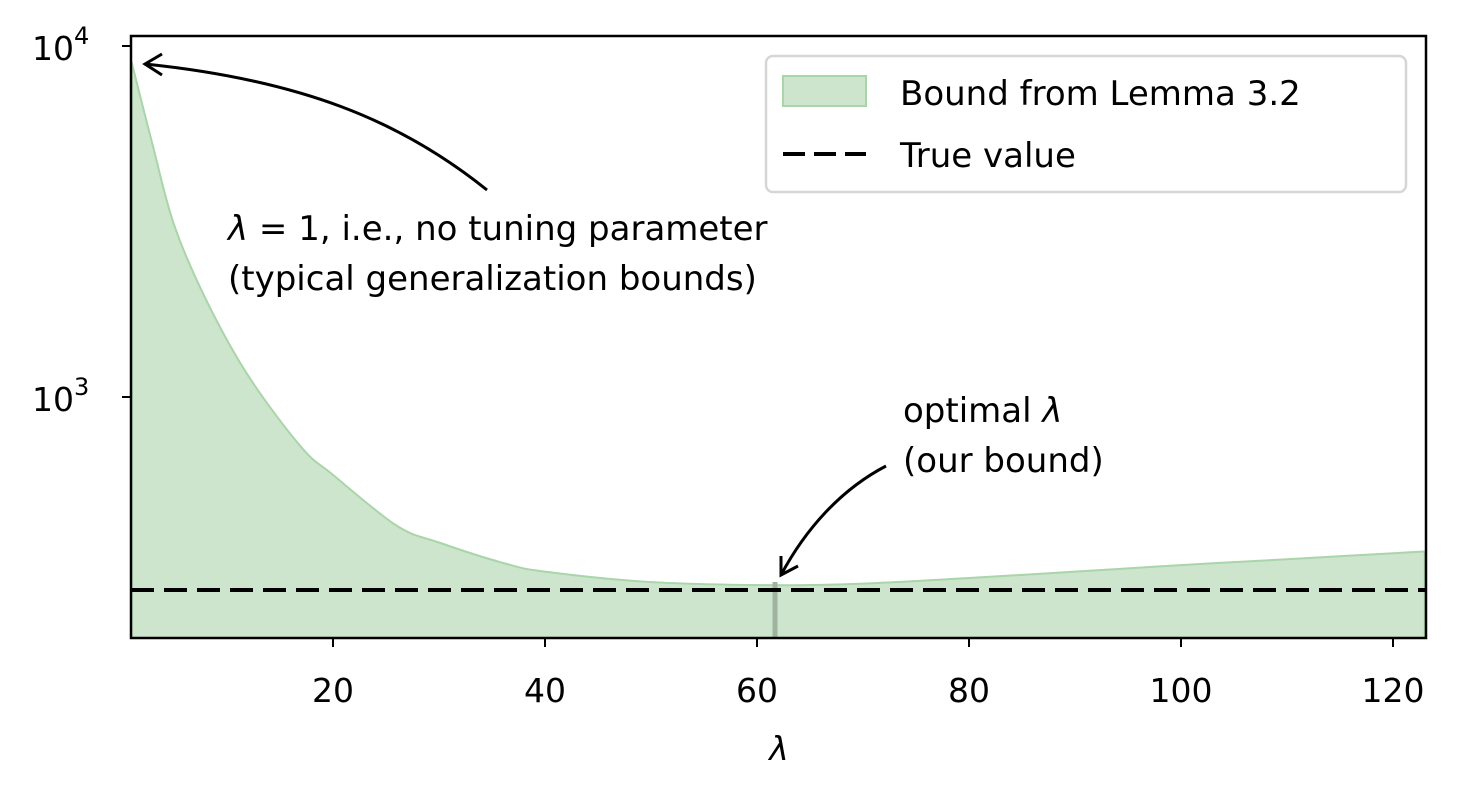  I want to click on y-axis: 10⁴ 10³, so click(81, 220).